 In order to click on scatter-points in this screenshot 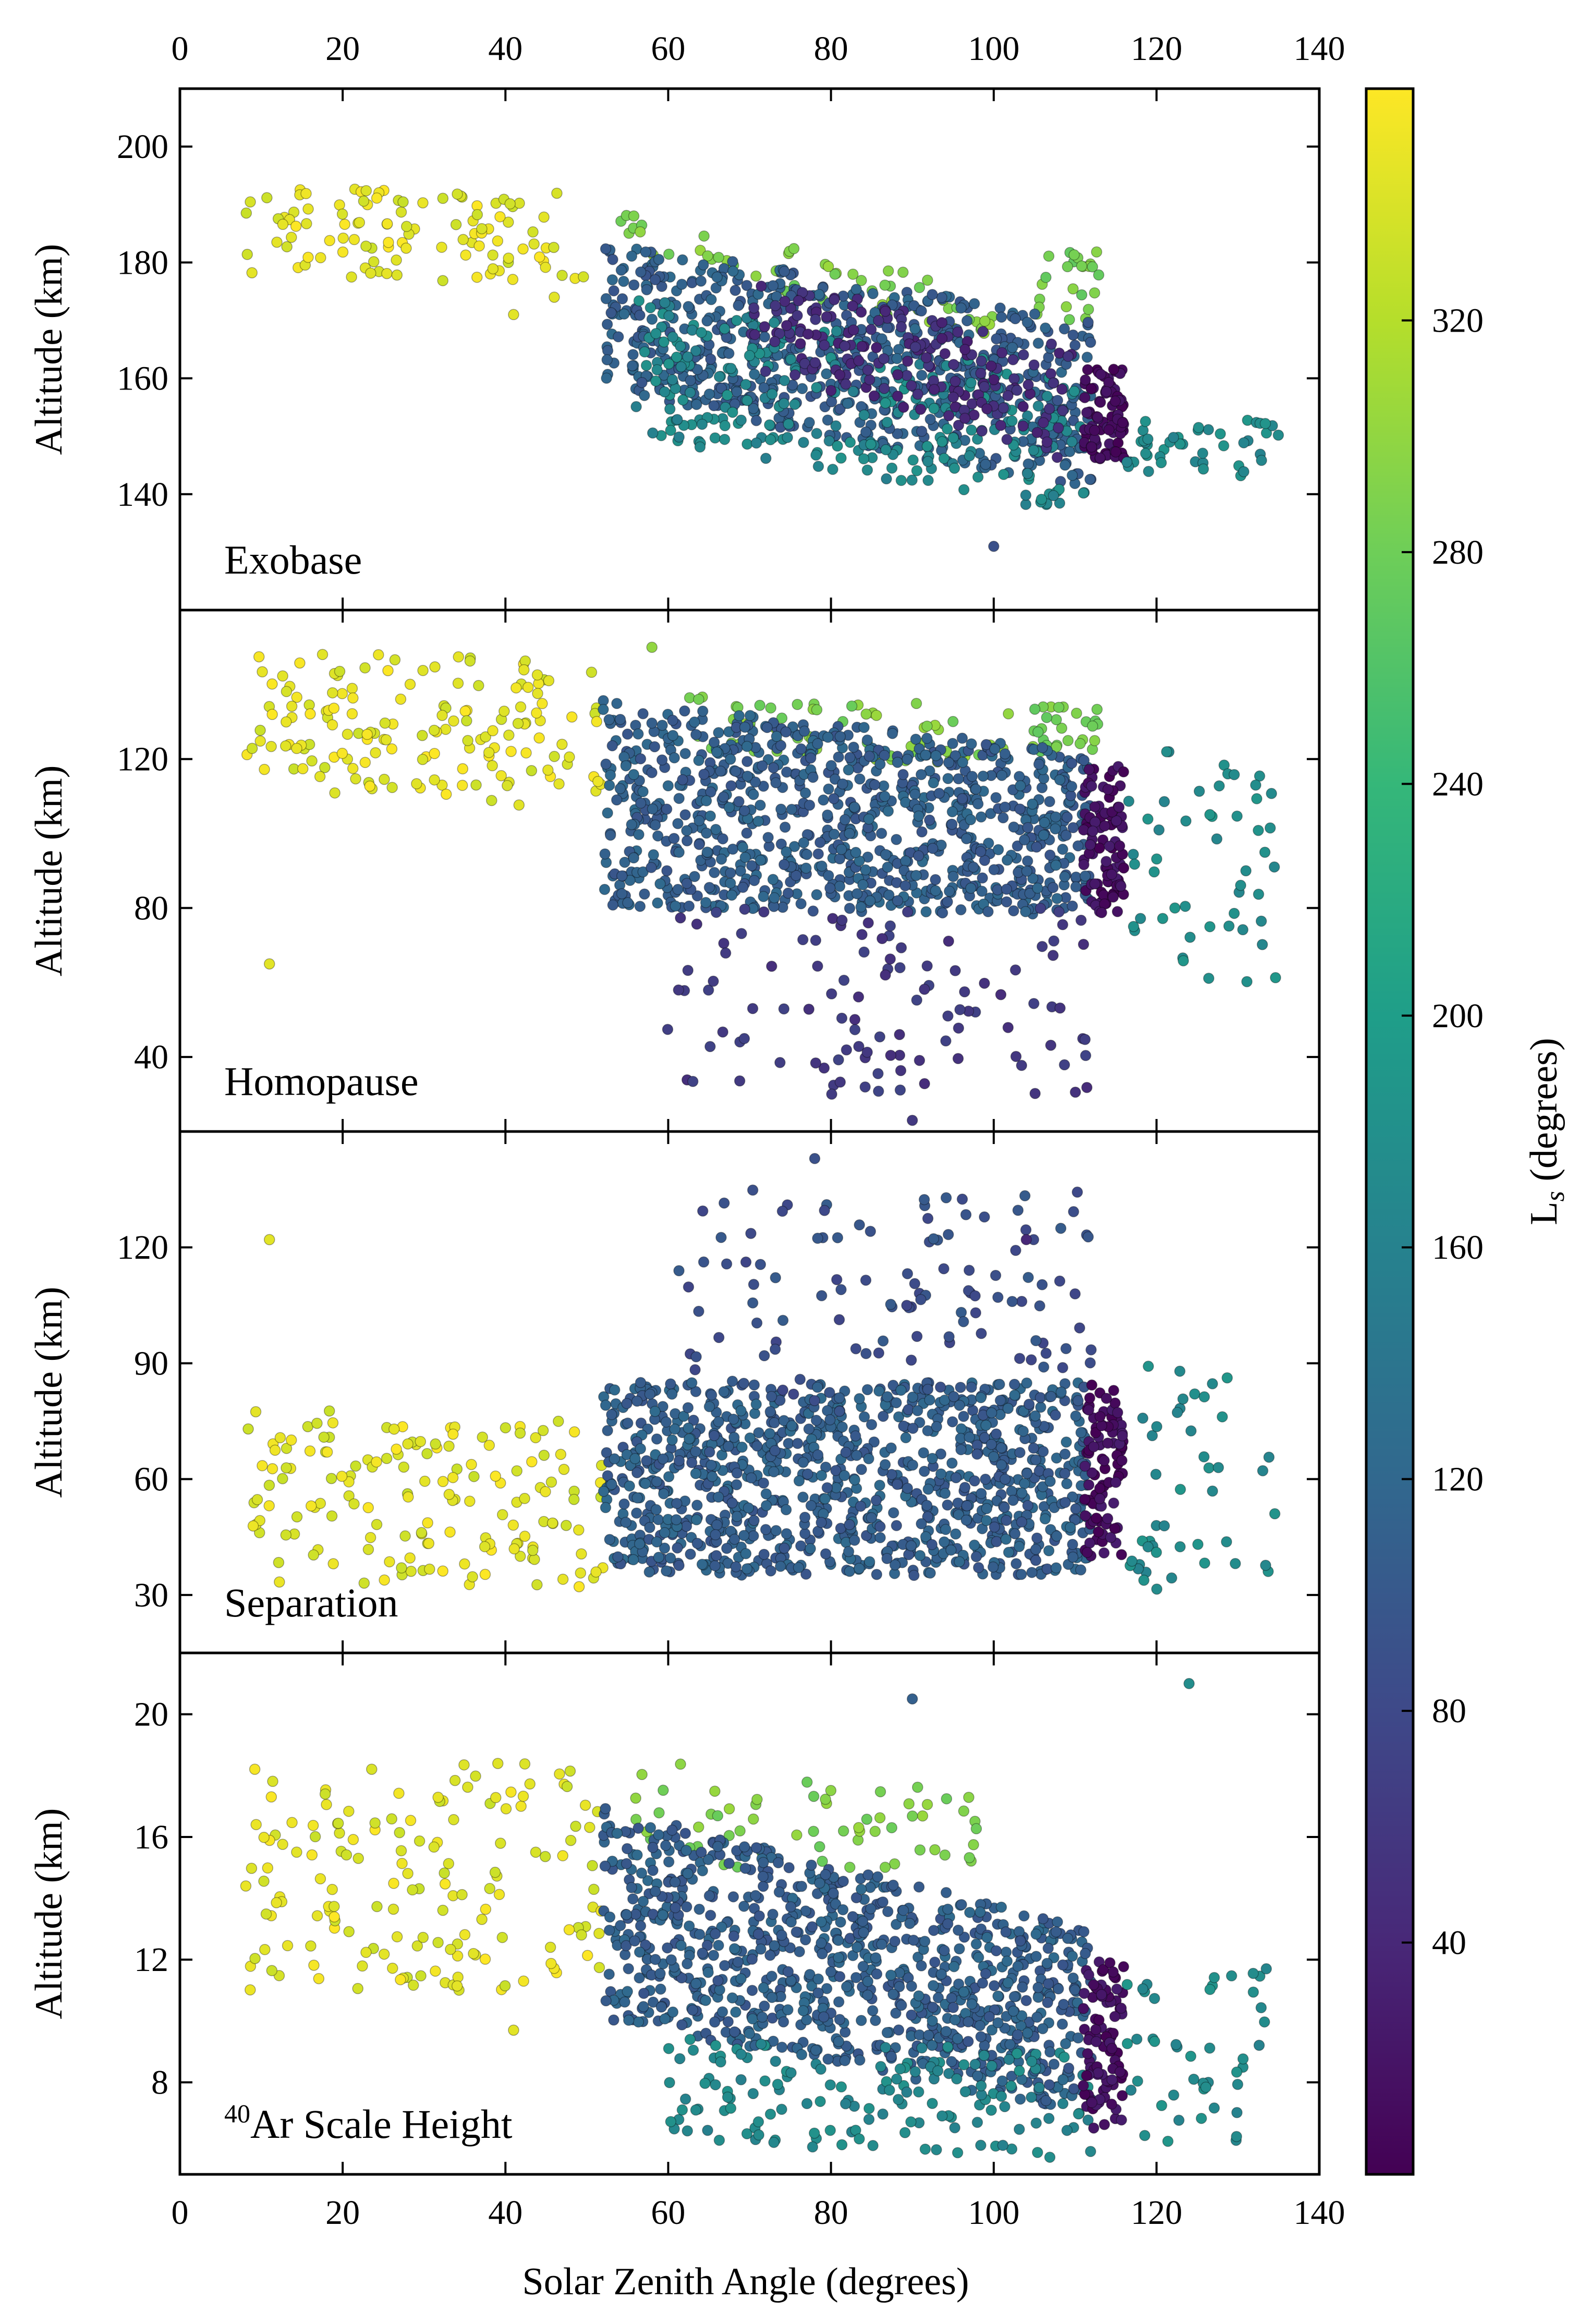, I will do `click(761, 1374)`.